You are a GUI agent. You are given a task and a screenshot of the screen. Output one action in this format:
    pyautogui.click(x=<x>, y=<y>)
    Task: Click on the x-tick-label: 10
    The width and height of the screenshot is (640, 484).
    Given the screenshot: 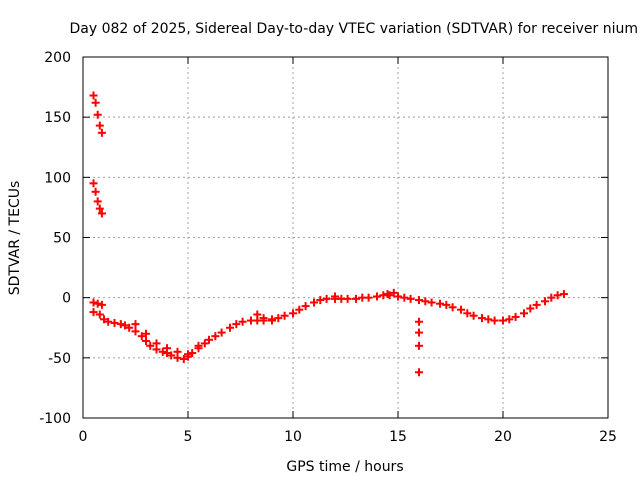 What is the action you would take?
    pyautogui.click(x=293, y=437)
    